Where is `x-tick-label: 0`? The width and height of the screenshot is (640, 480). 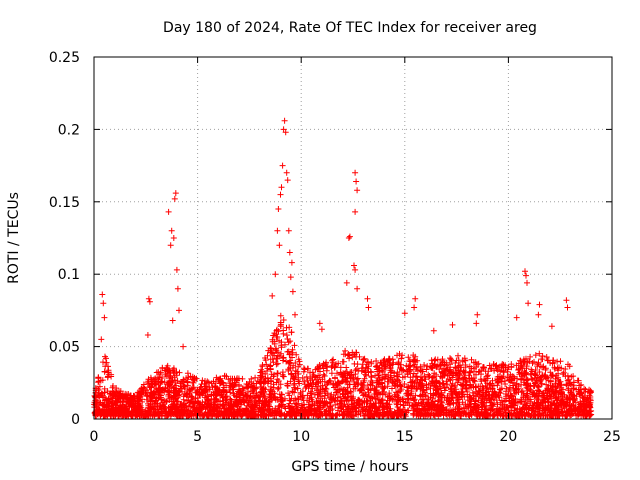
x-tick-label: 0 is located at coordinates (94, 437).